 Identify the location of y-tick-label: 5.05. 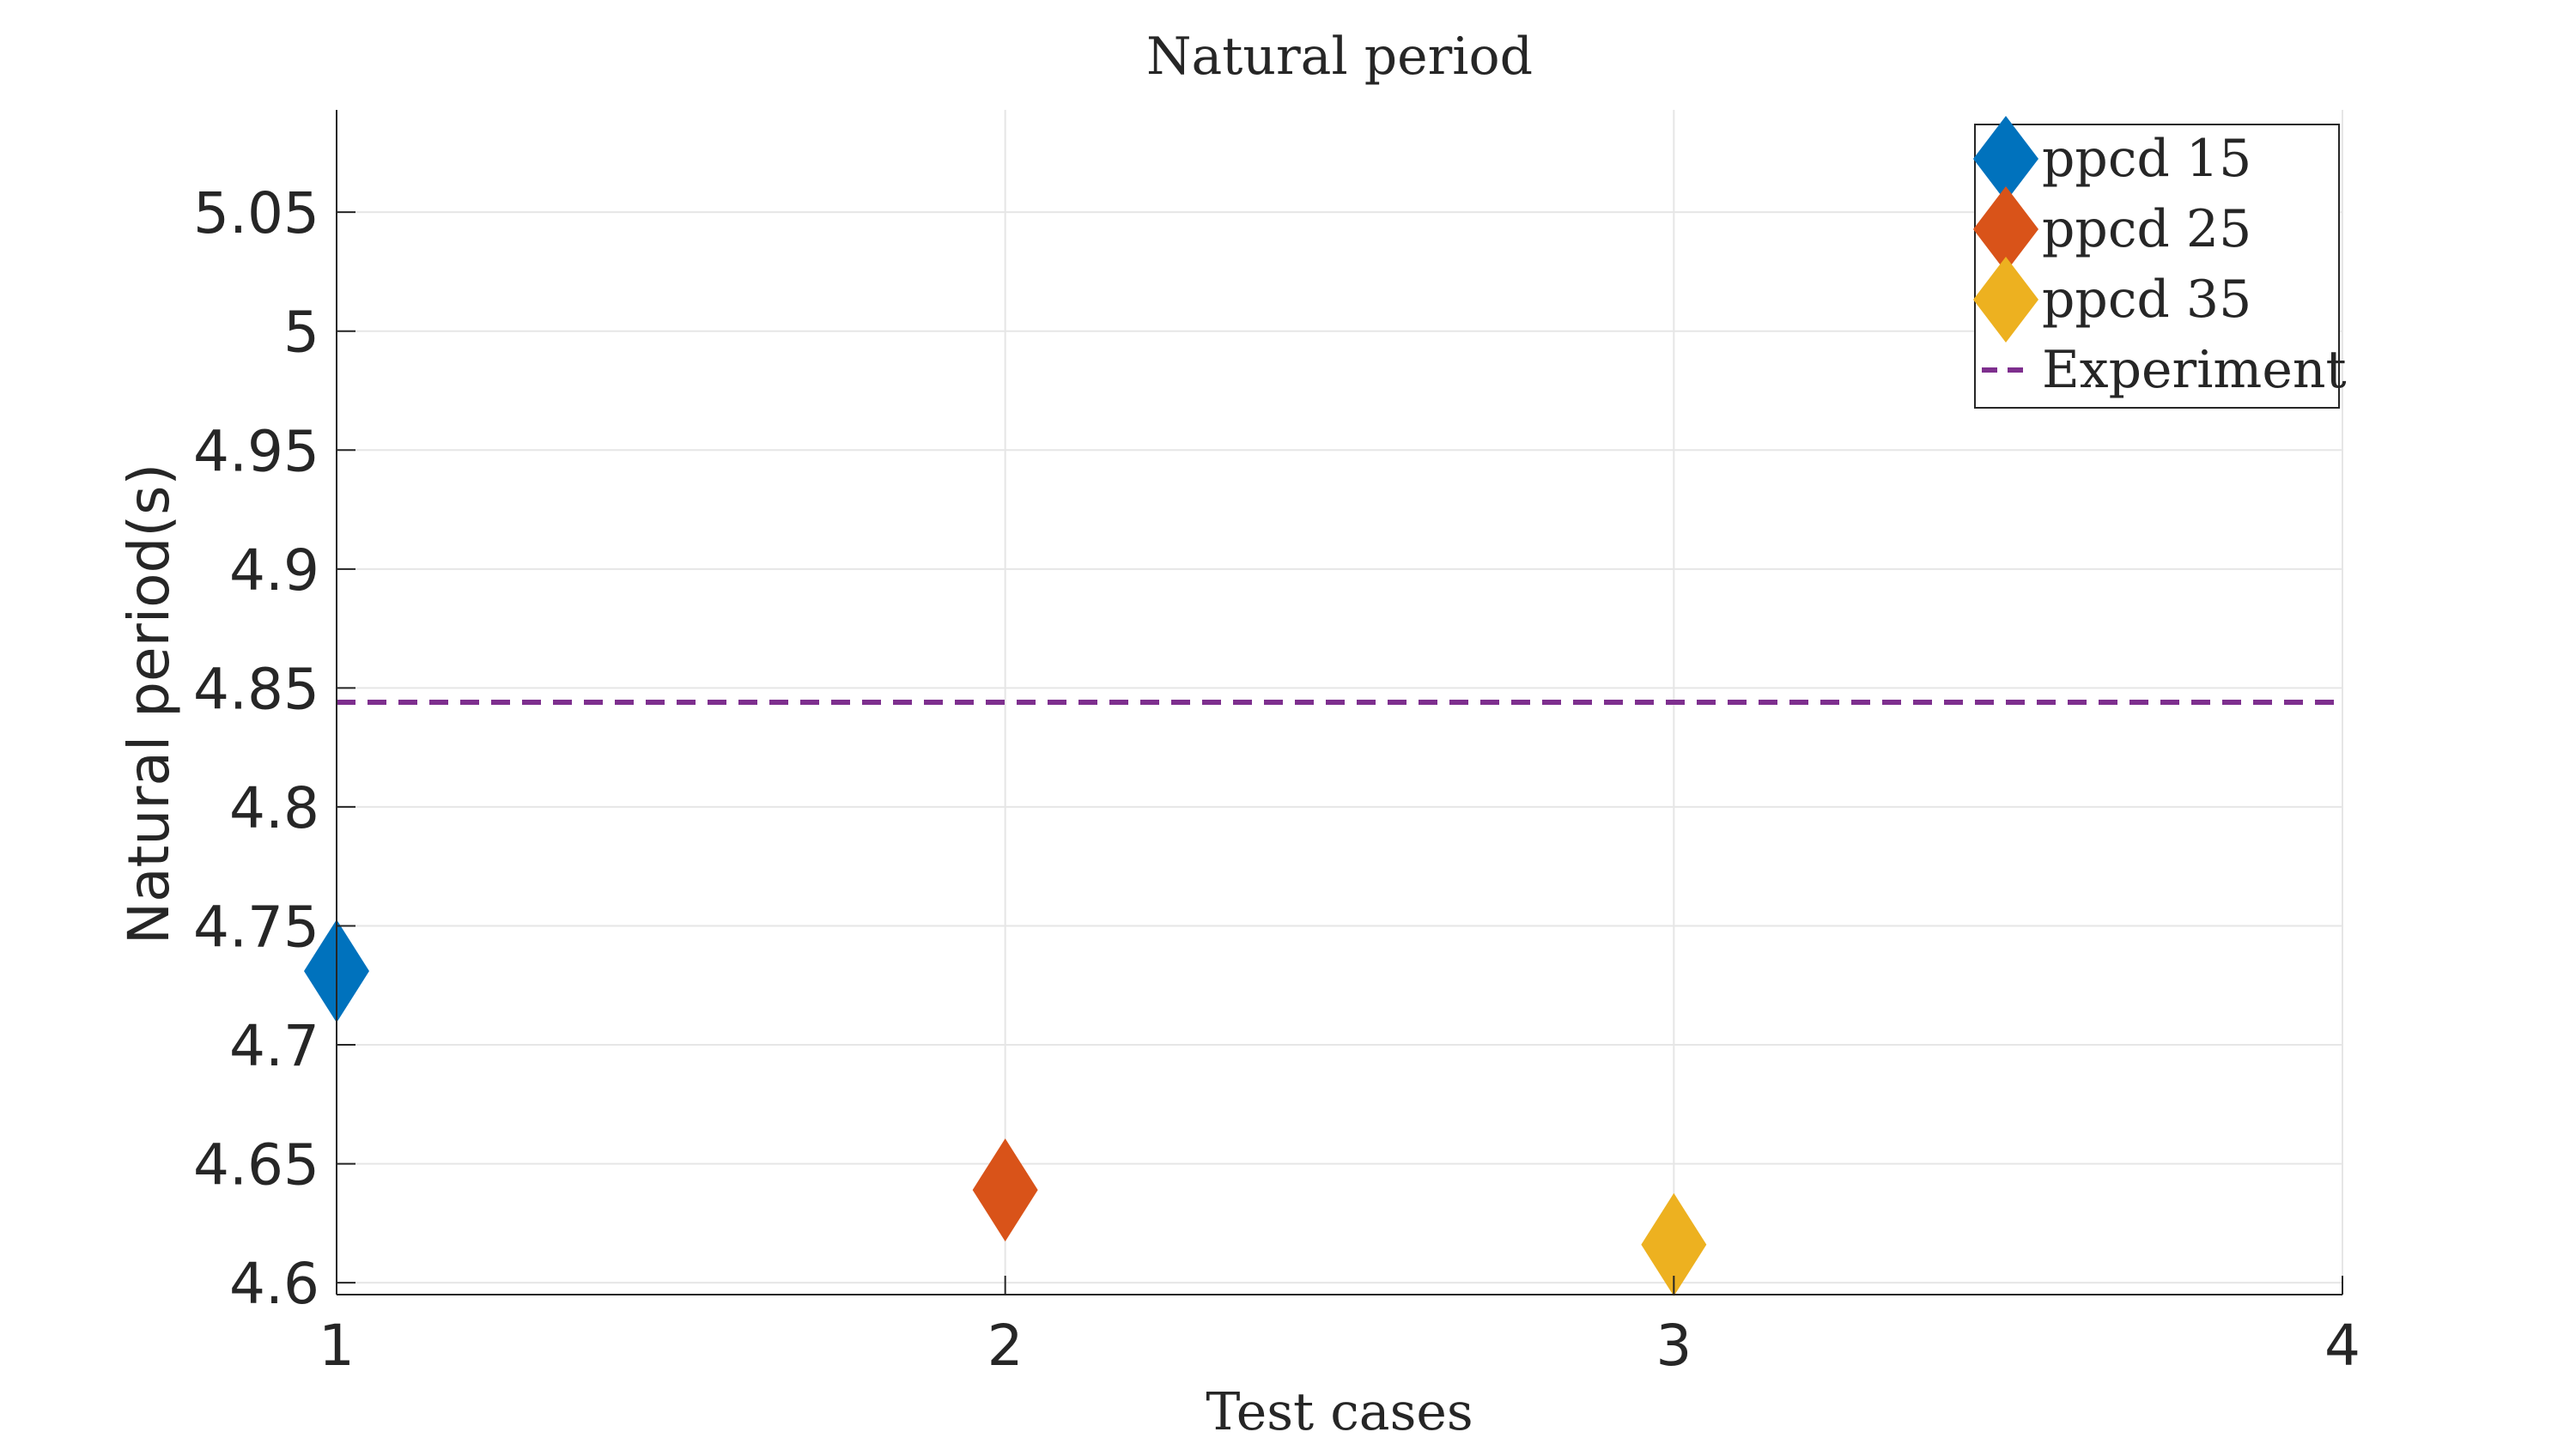
(256, 213).